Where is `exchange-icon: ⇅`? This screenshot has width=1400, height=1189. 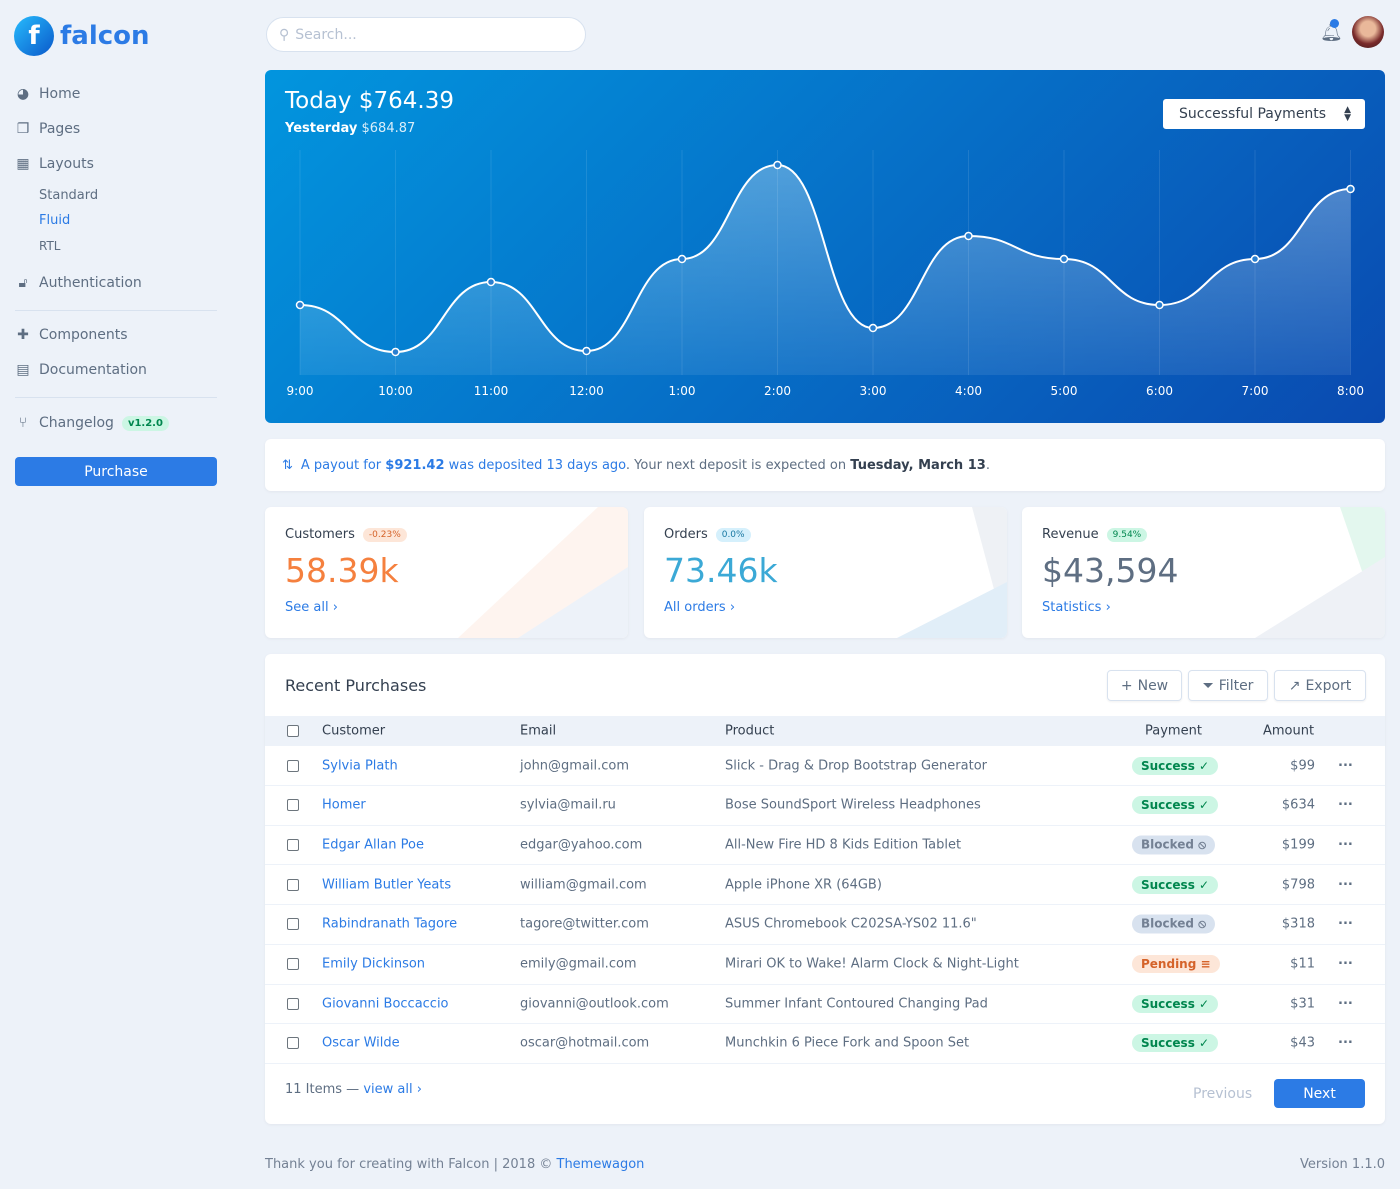
exchange-icon: ⇅ is located at coordinates (287, 465).